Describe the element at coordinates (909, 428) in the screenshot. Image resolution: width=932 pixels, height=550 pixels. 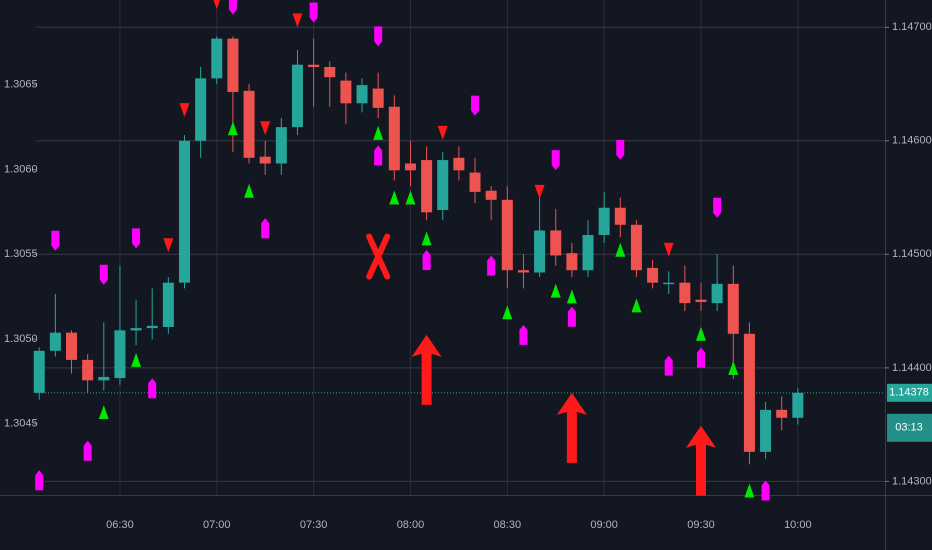
I see `countdown-label: 03:13` at that location.